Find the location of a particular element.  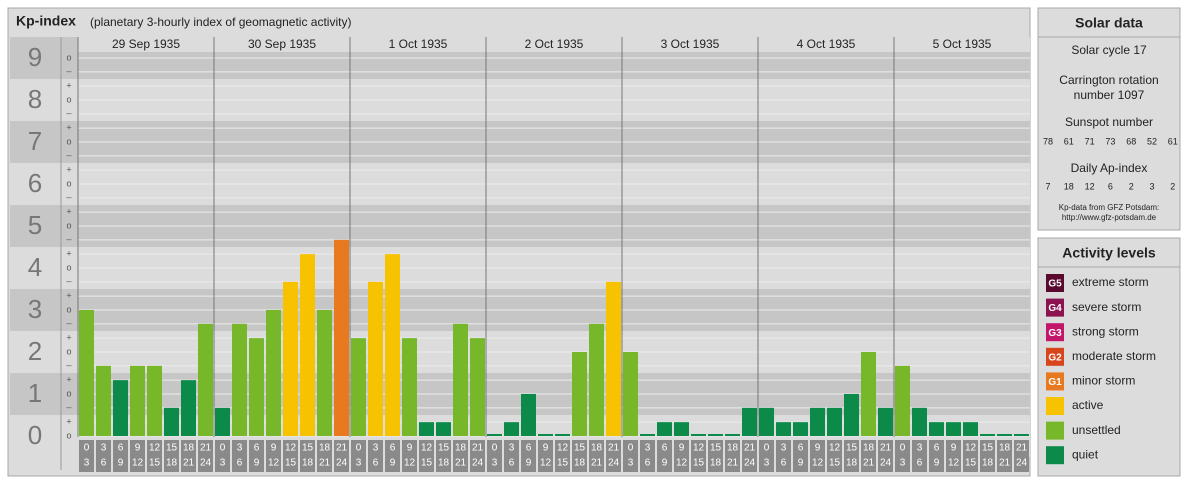

sunspot-value: 52 is located at coordinates (1152, 141).